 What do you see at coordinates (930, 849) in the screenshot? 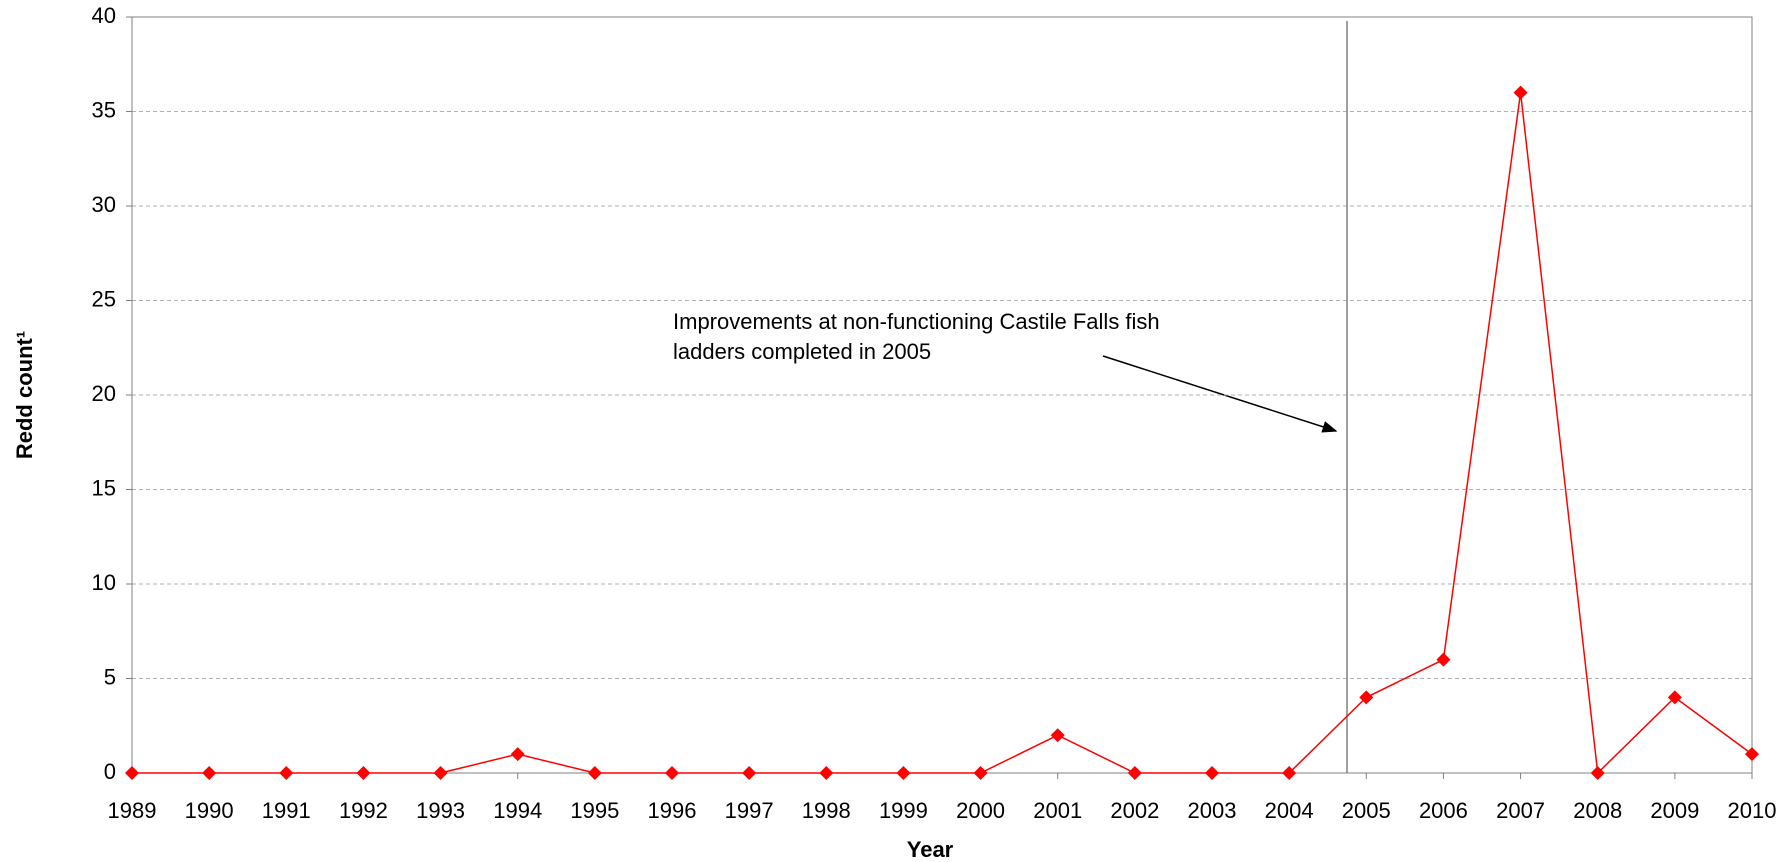
I see `x-axis-title: Year` at bounding box center [930, 849].